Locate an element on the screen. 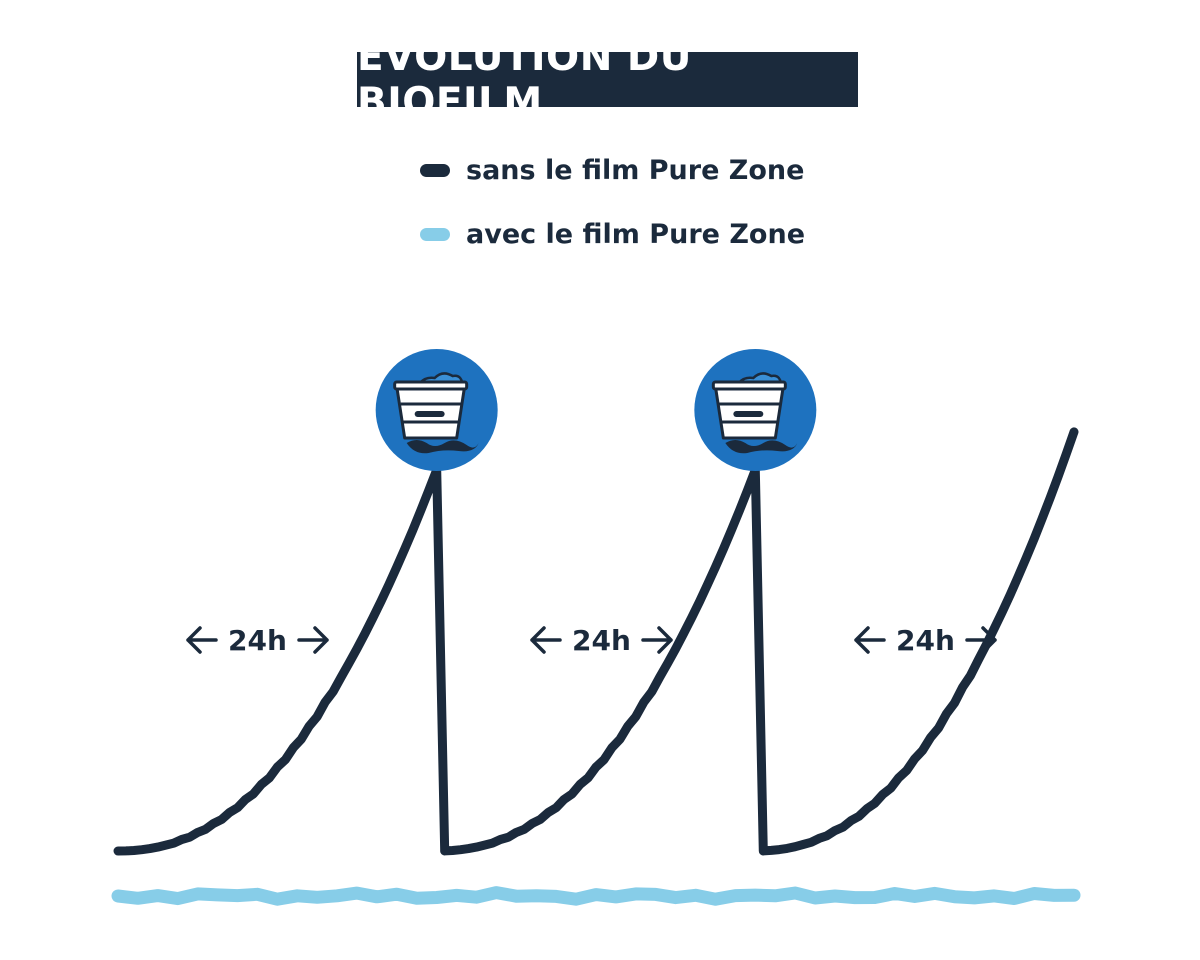  interval-label-1: 24h is located at coordinates (257, 640).